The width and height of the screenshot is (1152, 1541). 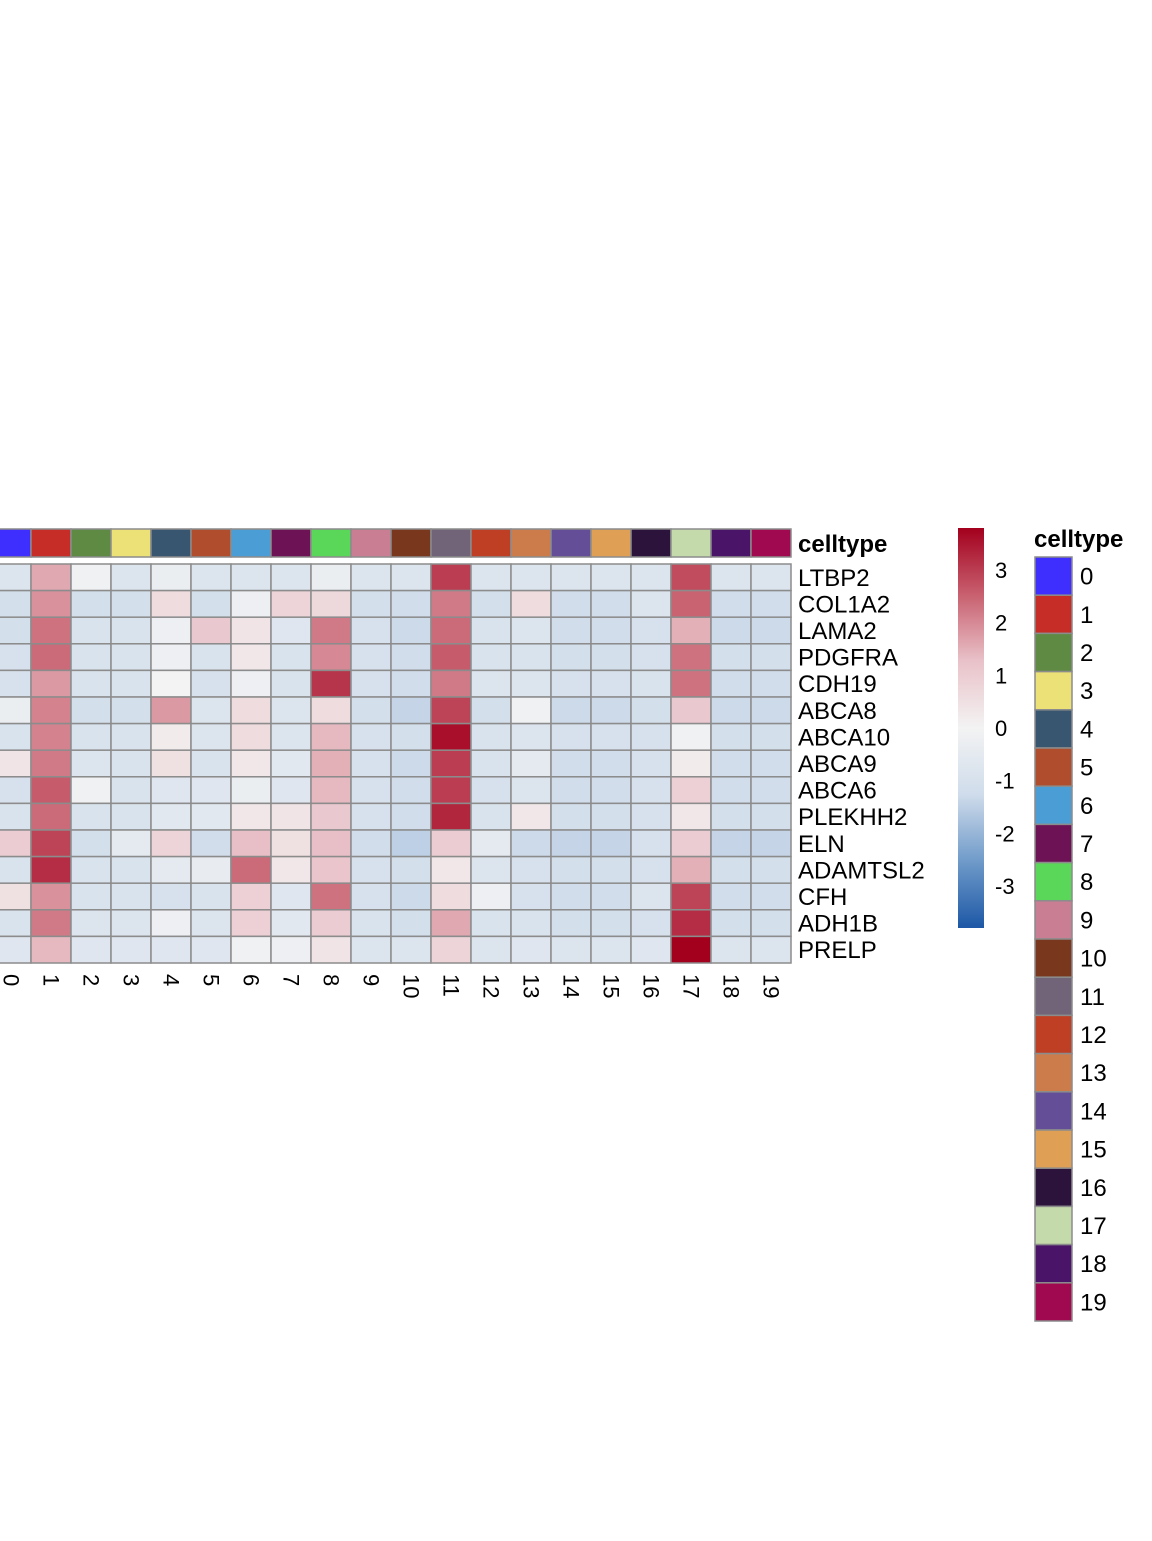 What do you see at coordinates (852, 817) in the screenshot?
I see `row-label-PLEKHH2: PLEKHH2` at bounding box center [852, 817].